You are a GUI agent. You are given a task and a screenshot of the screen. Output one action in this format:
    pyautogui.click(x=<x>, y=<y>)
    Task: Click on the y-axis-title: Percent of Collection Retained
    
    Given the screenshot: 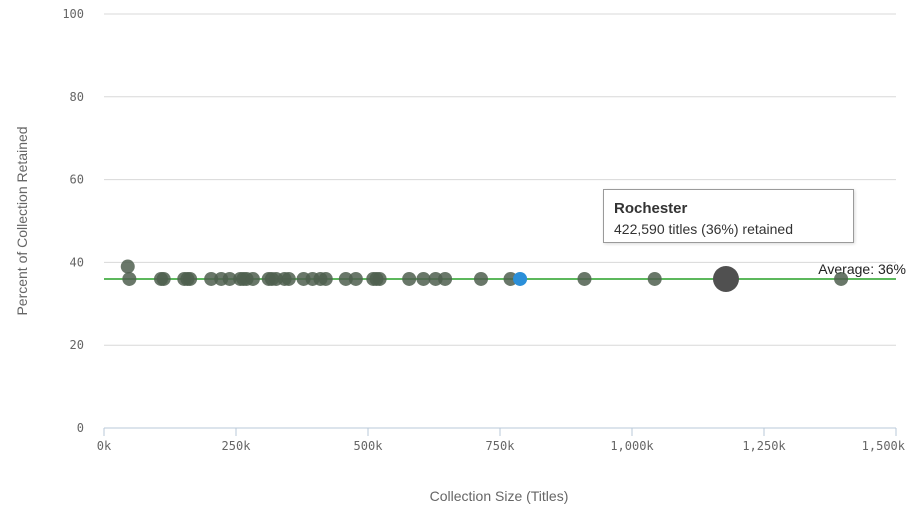 What is the action you would take?
    pyautogui.click(x=22, y=220)
    